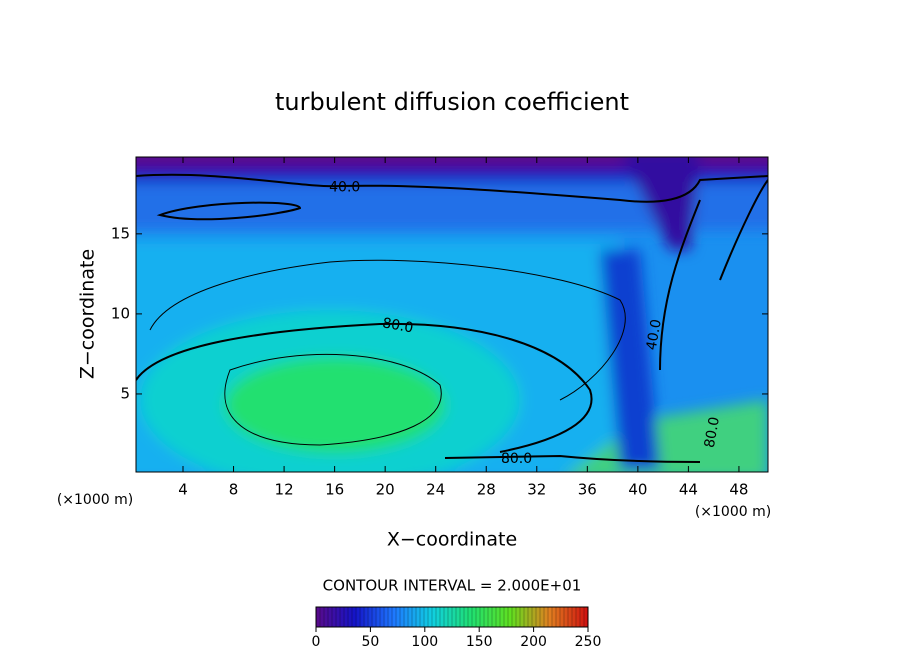  What do you see at coordinates (452, 102) in the screenshot?
I see `chart-title: turbulent diffusion coefficient` at bounding box center [452, 102].